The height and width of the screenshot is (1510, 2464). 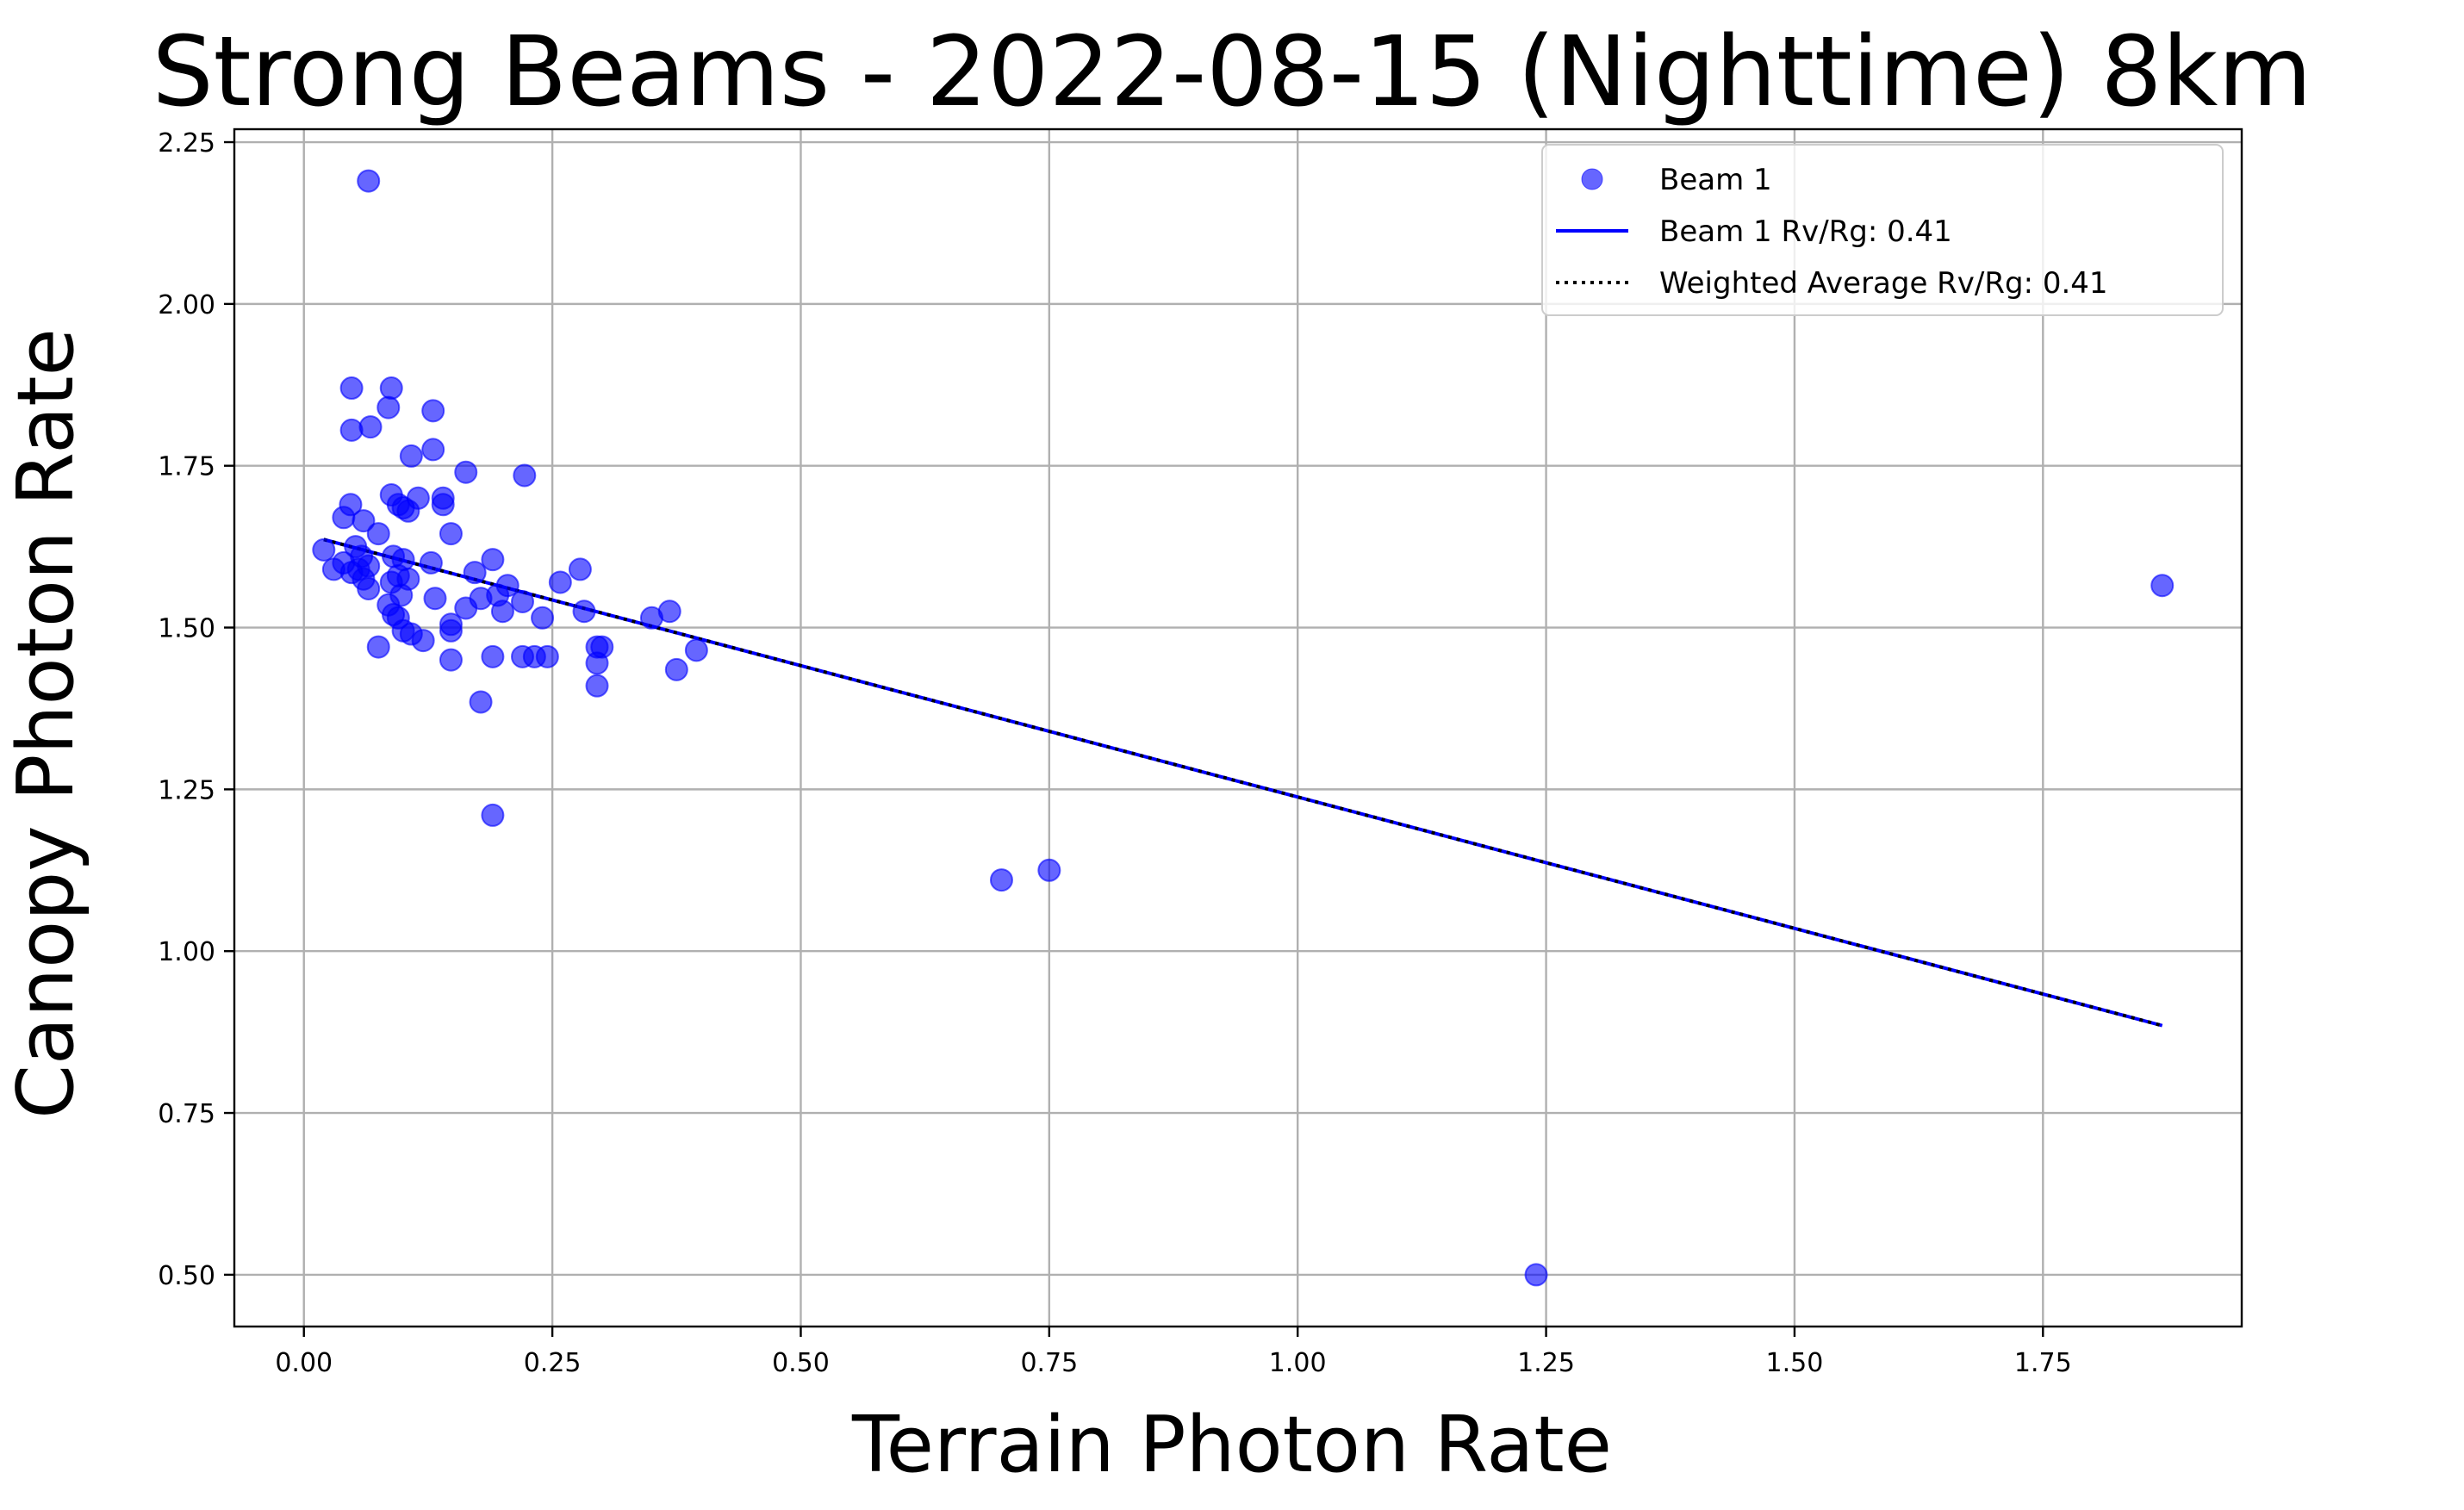 I want to click on x-axis-ticks: 0.00 0.25 0.50 0.75 1.00 1.25 1.50 1.75, so click(x=1174, y=1352).